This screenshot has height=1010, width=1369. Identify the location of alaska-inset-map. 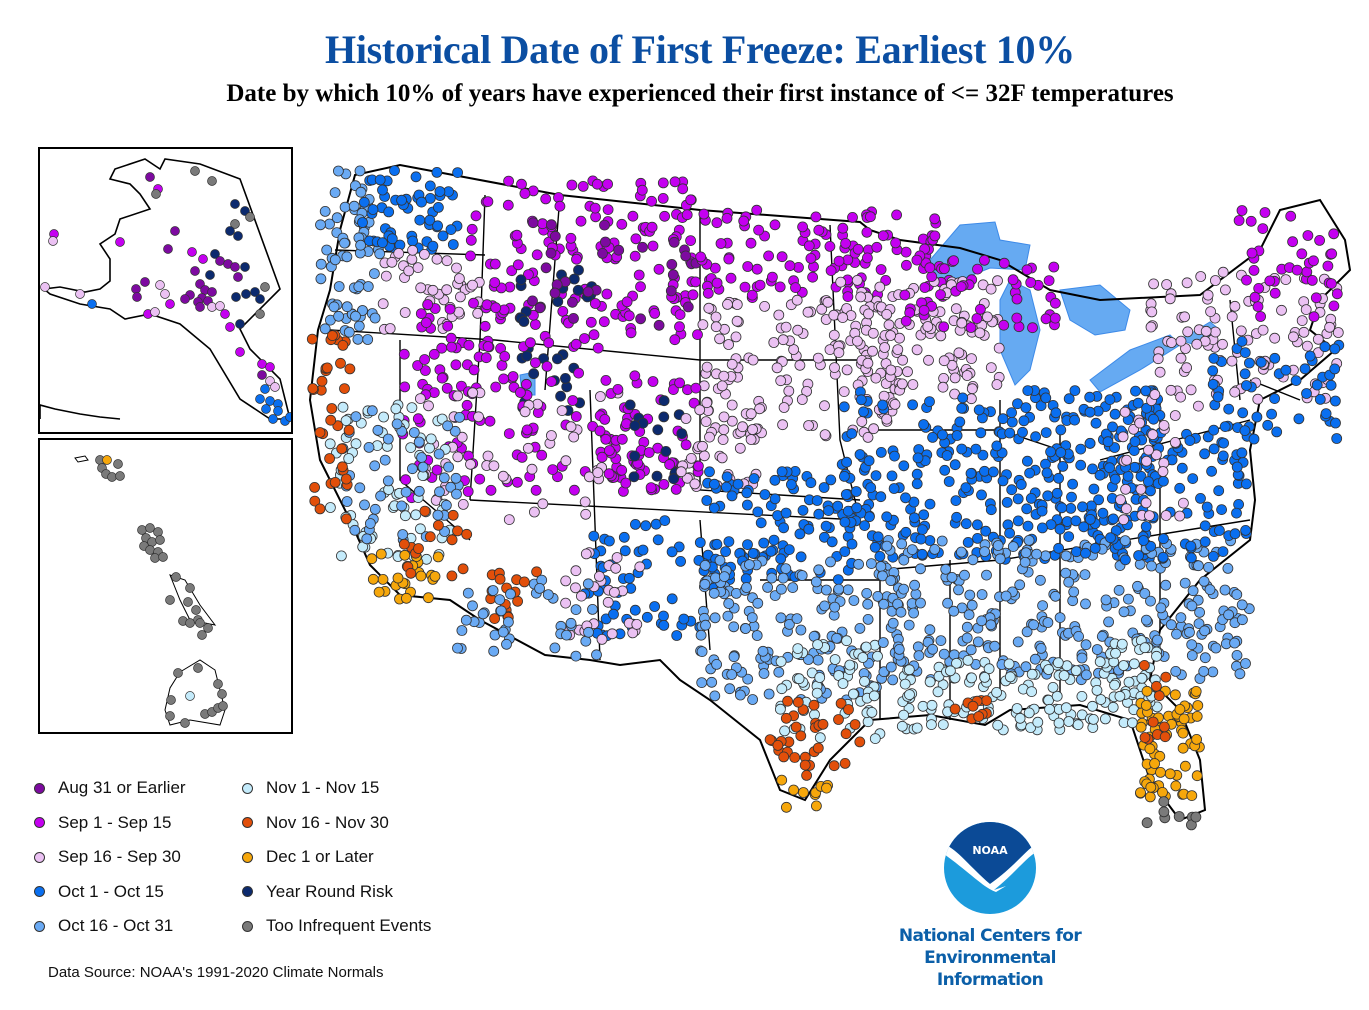
(165, 290).